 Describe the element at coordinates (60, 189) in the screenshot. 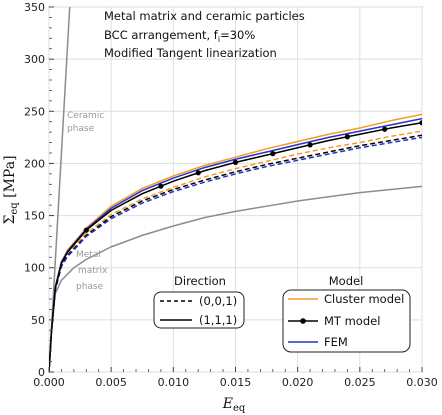

I see `series-line-ceramic-phase` at that location.